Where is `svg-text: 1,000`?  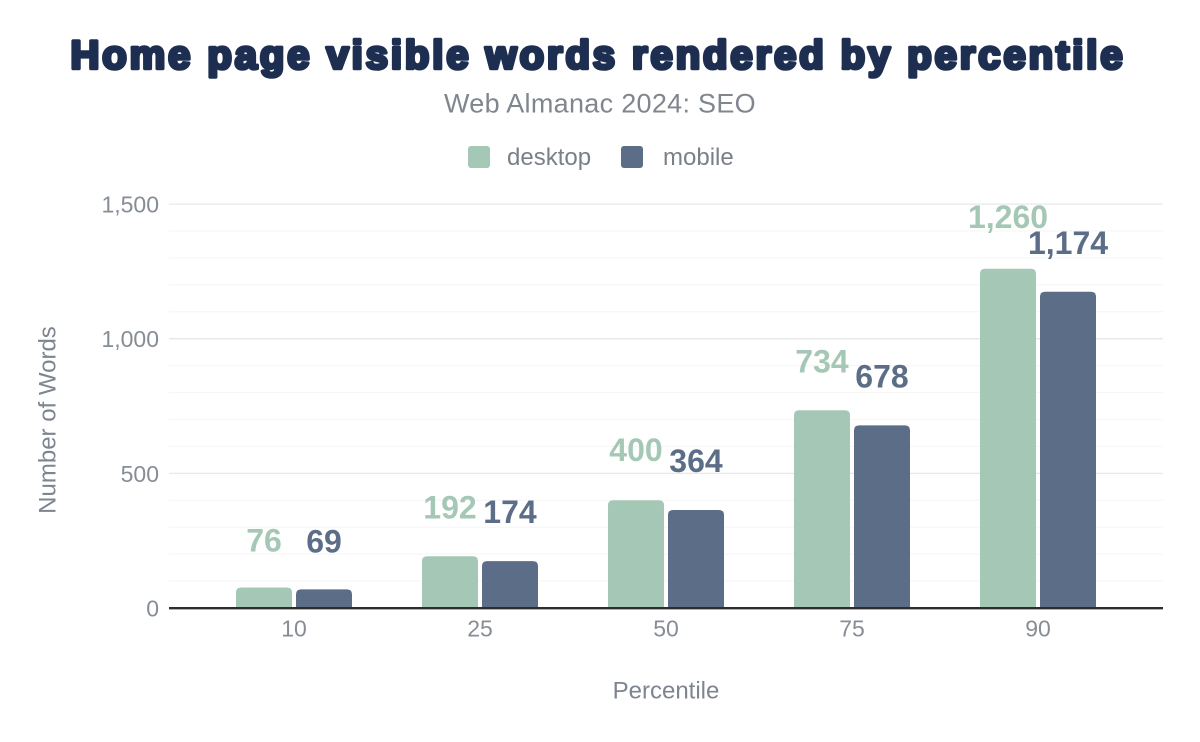
svg-text: 1,000 is located at coordinates (130, 339).